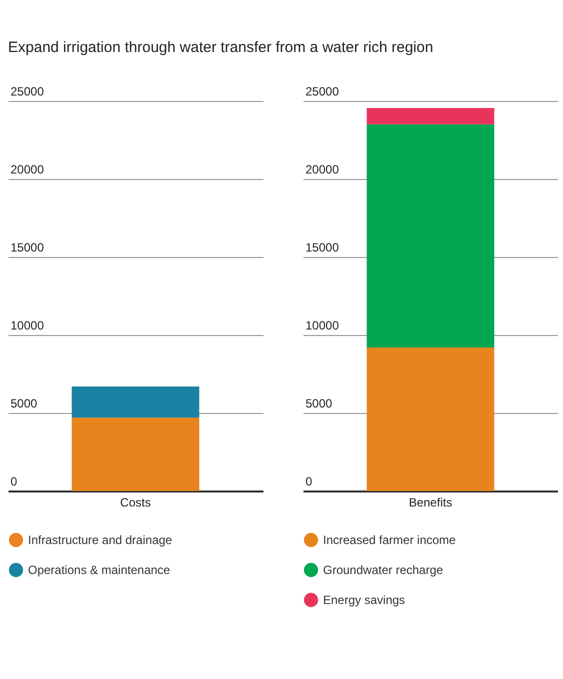 The height and width of the screenshot is (679, 563). Describe the element at coordinates (389, 540) in the screenshot. I see `legend-label: Increased farmer income` at that location.